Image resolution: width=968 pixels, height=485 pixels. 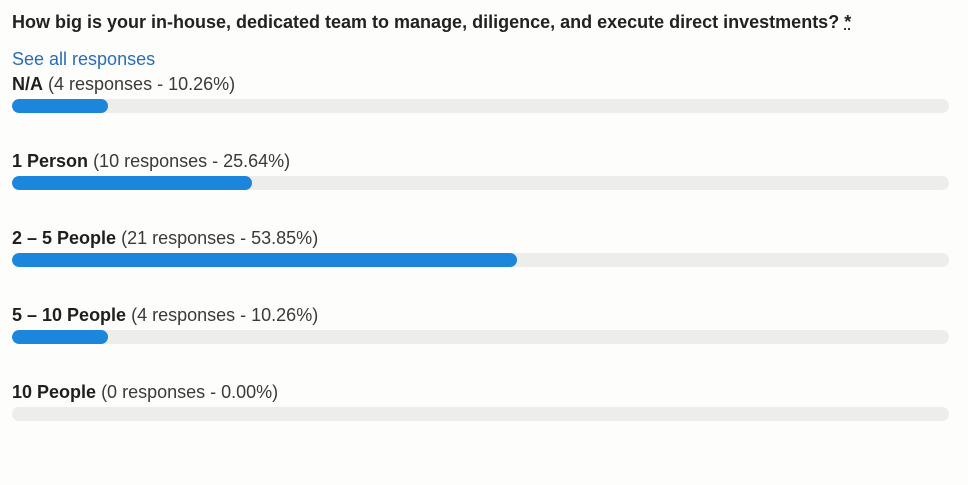 I want to click on option-label: 5 – 10 People (4 responses - 10.26%), so click(x=480, y=315).